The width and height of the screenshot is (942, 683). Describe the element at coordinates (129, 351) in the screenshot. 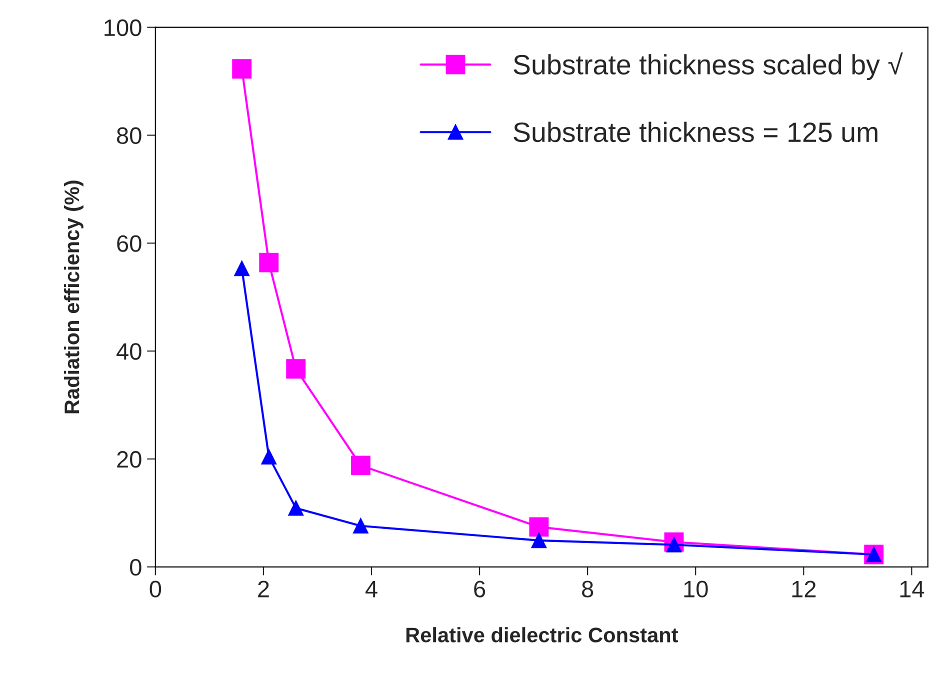

I see `y-tick-label: 40` at that location.